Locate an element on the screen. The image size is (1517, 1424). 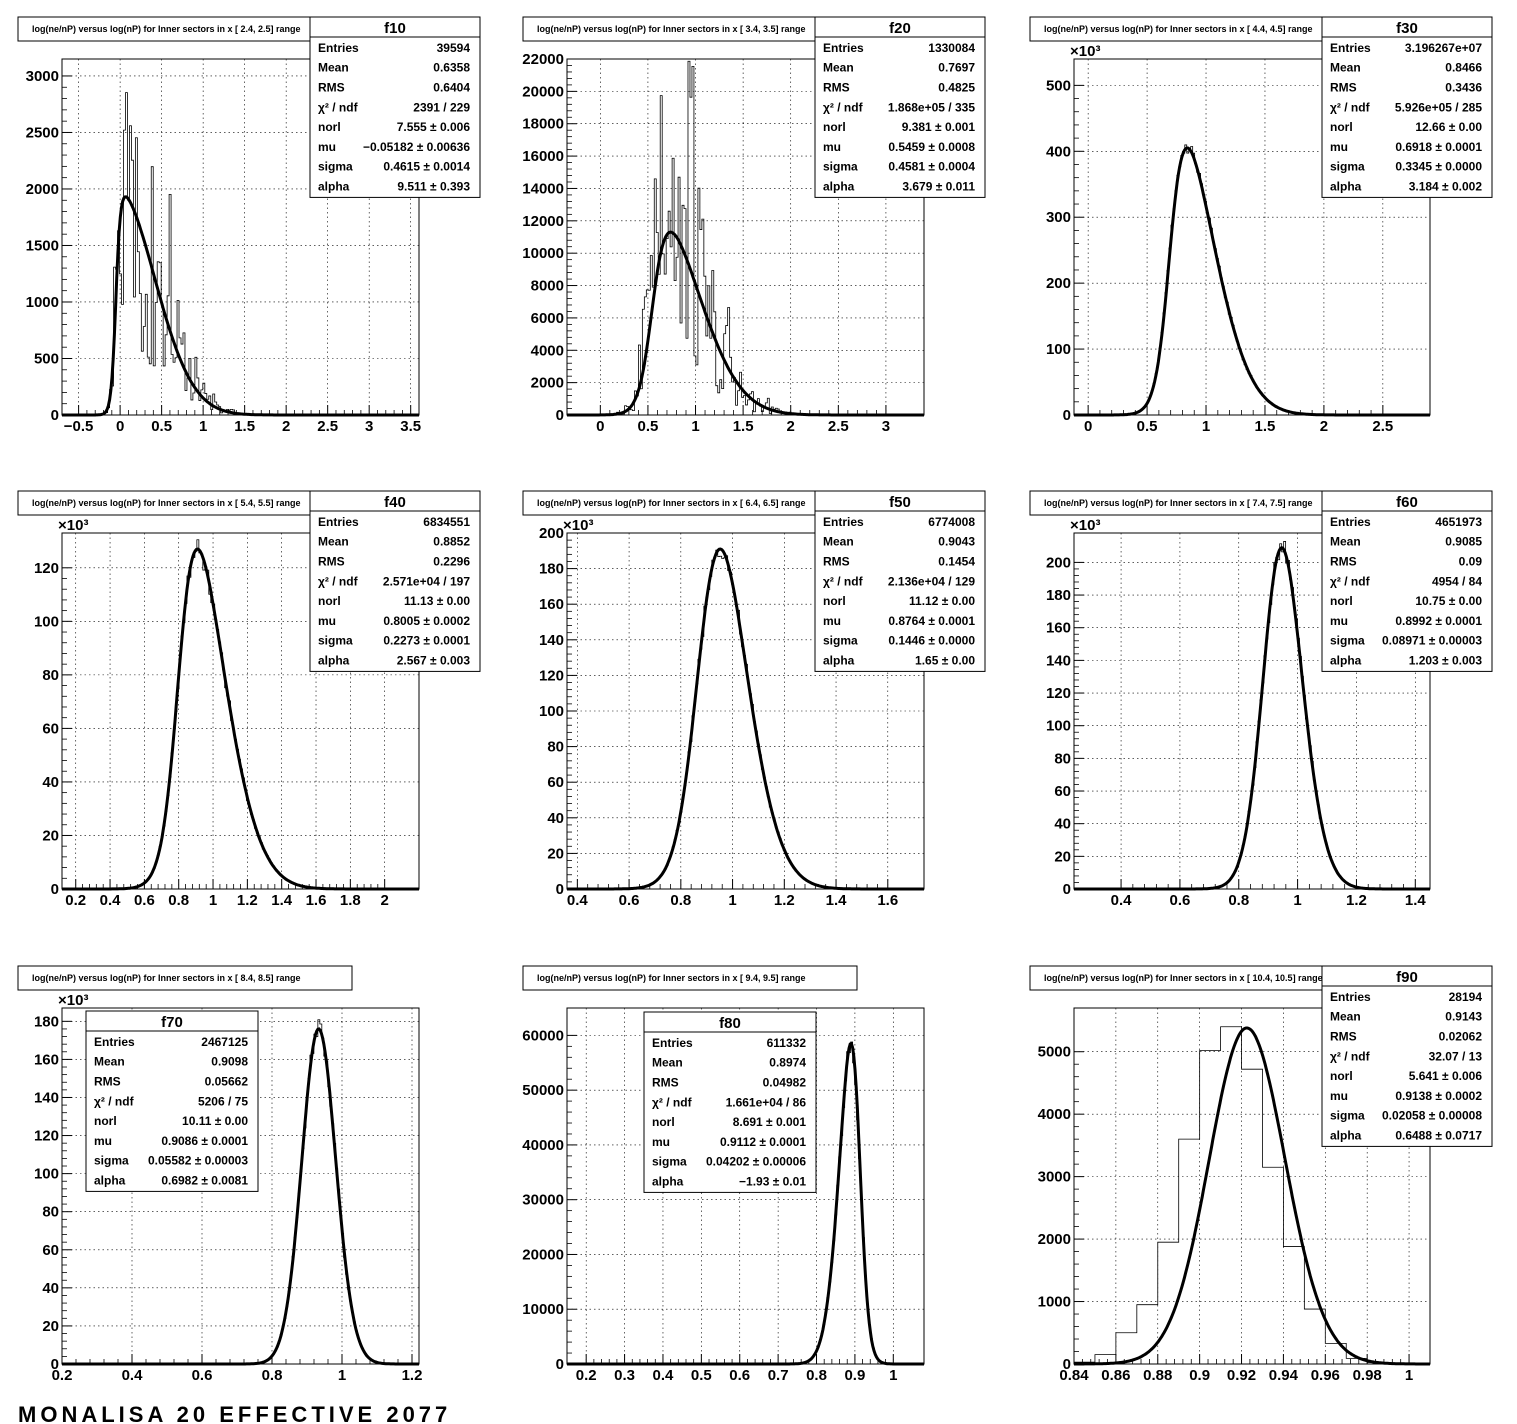
x-tick-label: 1.5 is located at coordinates (244, 426).